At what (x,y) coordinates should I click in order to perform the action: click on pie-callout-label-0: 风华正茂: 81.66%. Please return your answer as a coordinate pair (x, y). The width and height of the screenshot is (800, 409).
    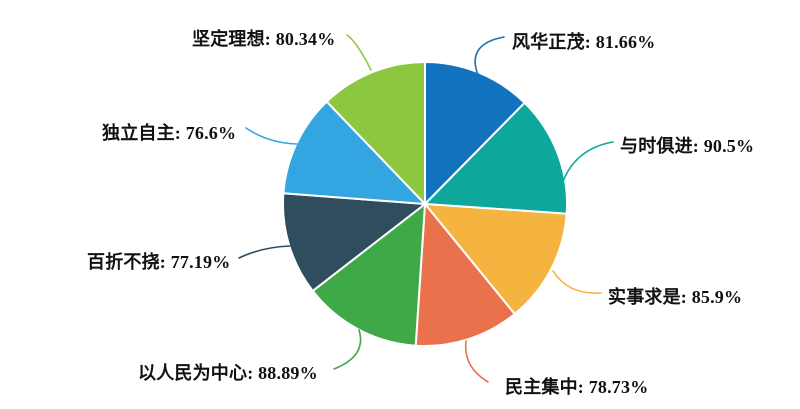
    Looking at the image, I should click on (584, 42).